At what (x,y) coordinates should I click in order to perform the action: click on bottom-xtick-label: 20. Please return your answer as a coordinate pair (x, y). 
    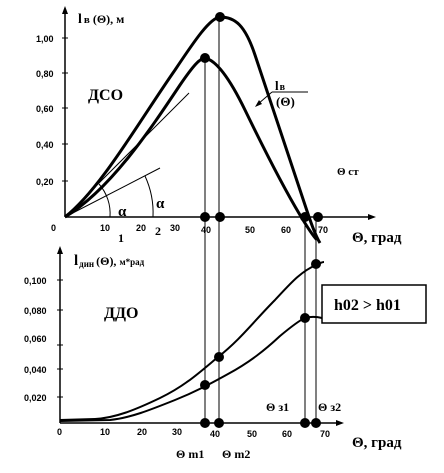
    Looking at the image, I should click on (142, 432).